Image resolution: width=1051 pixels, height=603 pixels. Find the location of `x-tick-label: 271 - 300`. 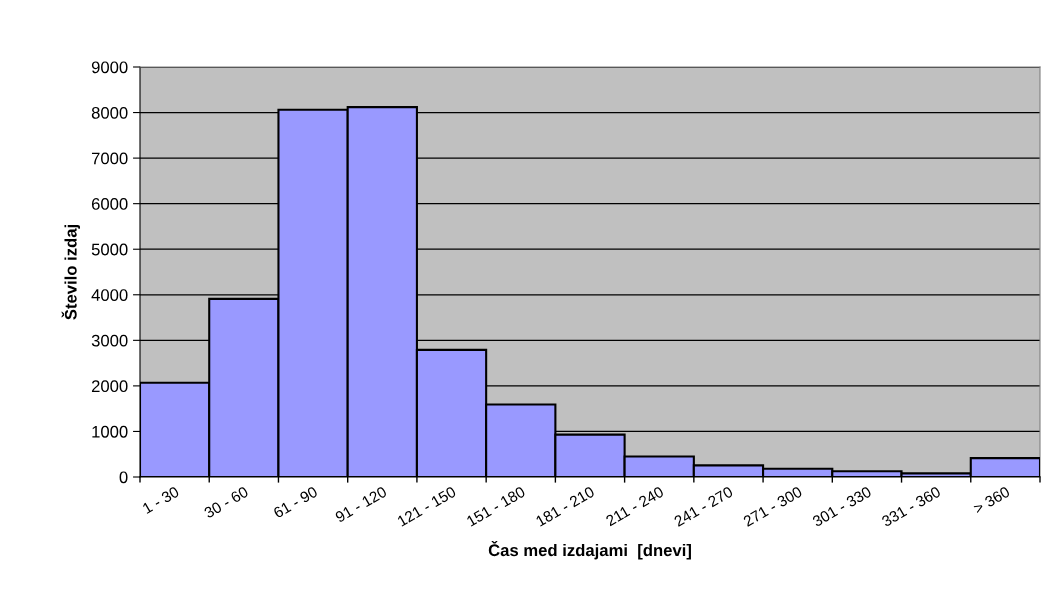

x-tick-label: 271 - 300 is located at coordinates (772, 506).